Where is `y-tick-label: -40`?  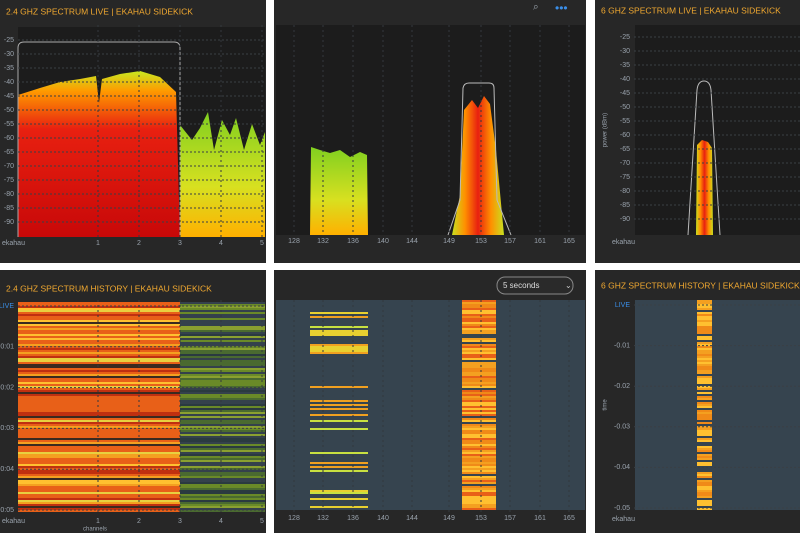 y-tick-label: -40 is located at coordinates (9, 82).